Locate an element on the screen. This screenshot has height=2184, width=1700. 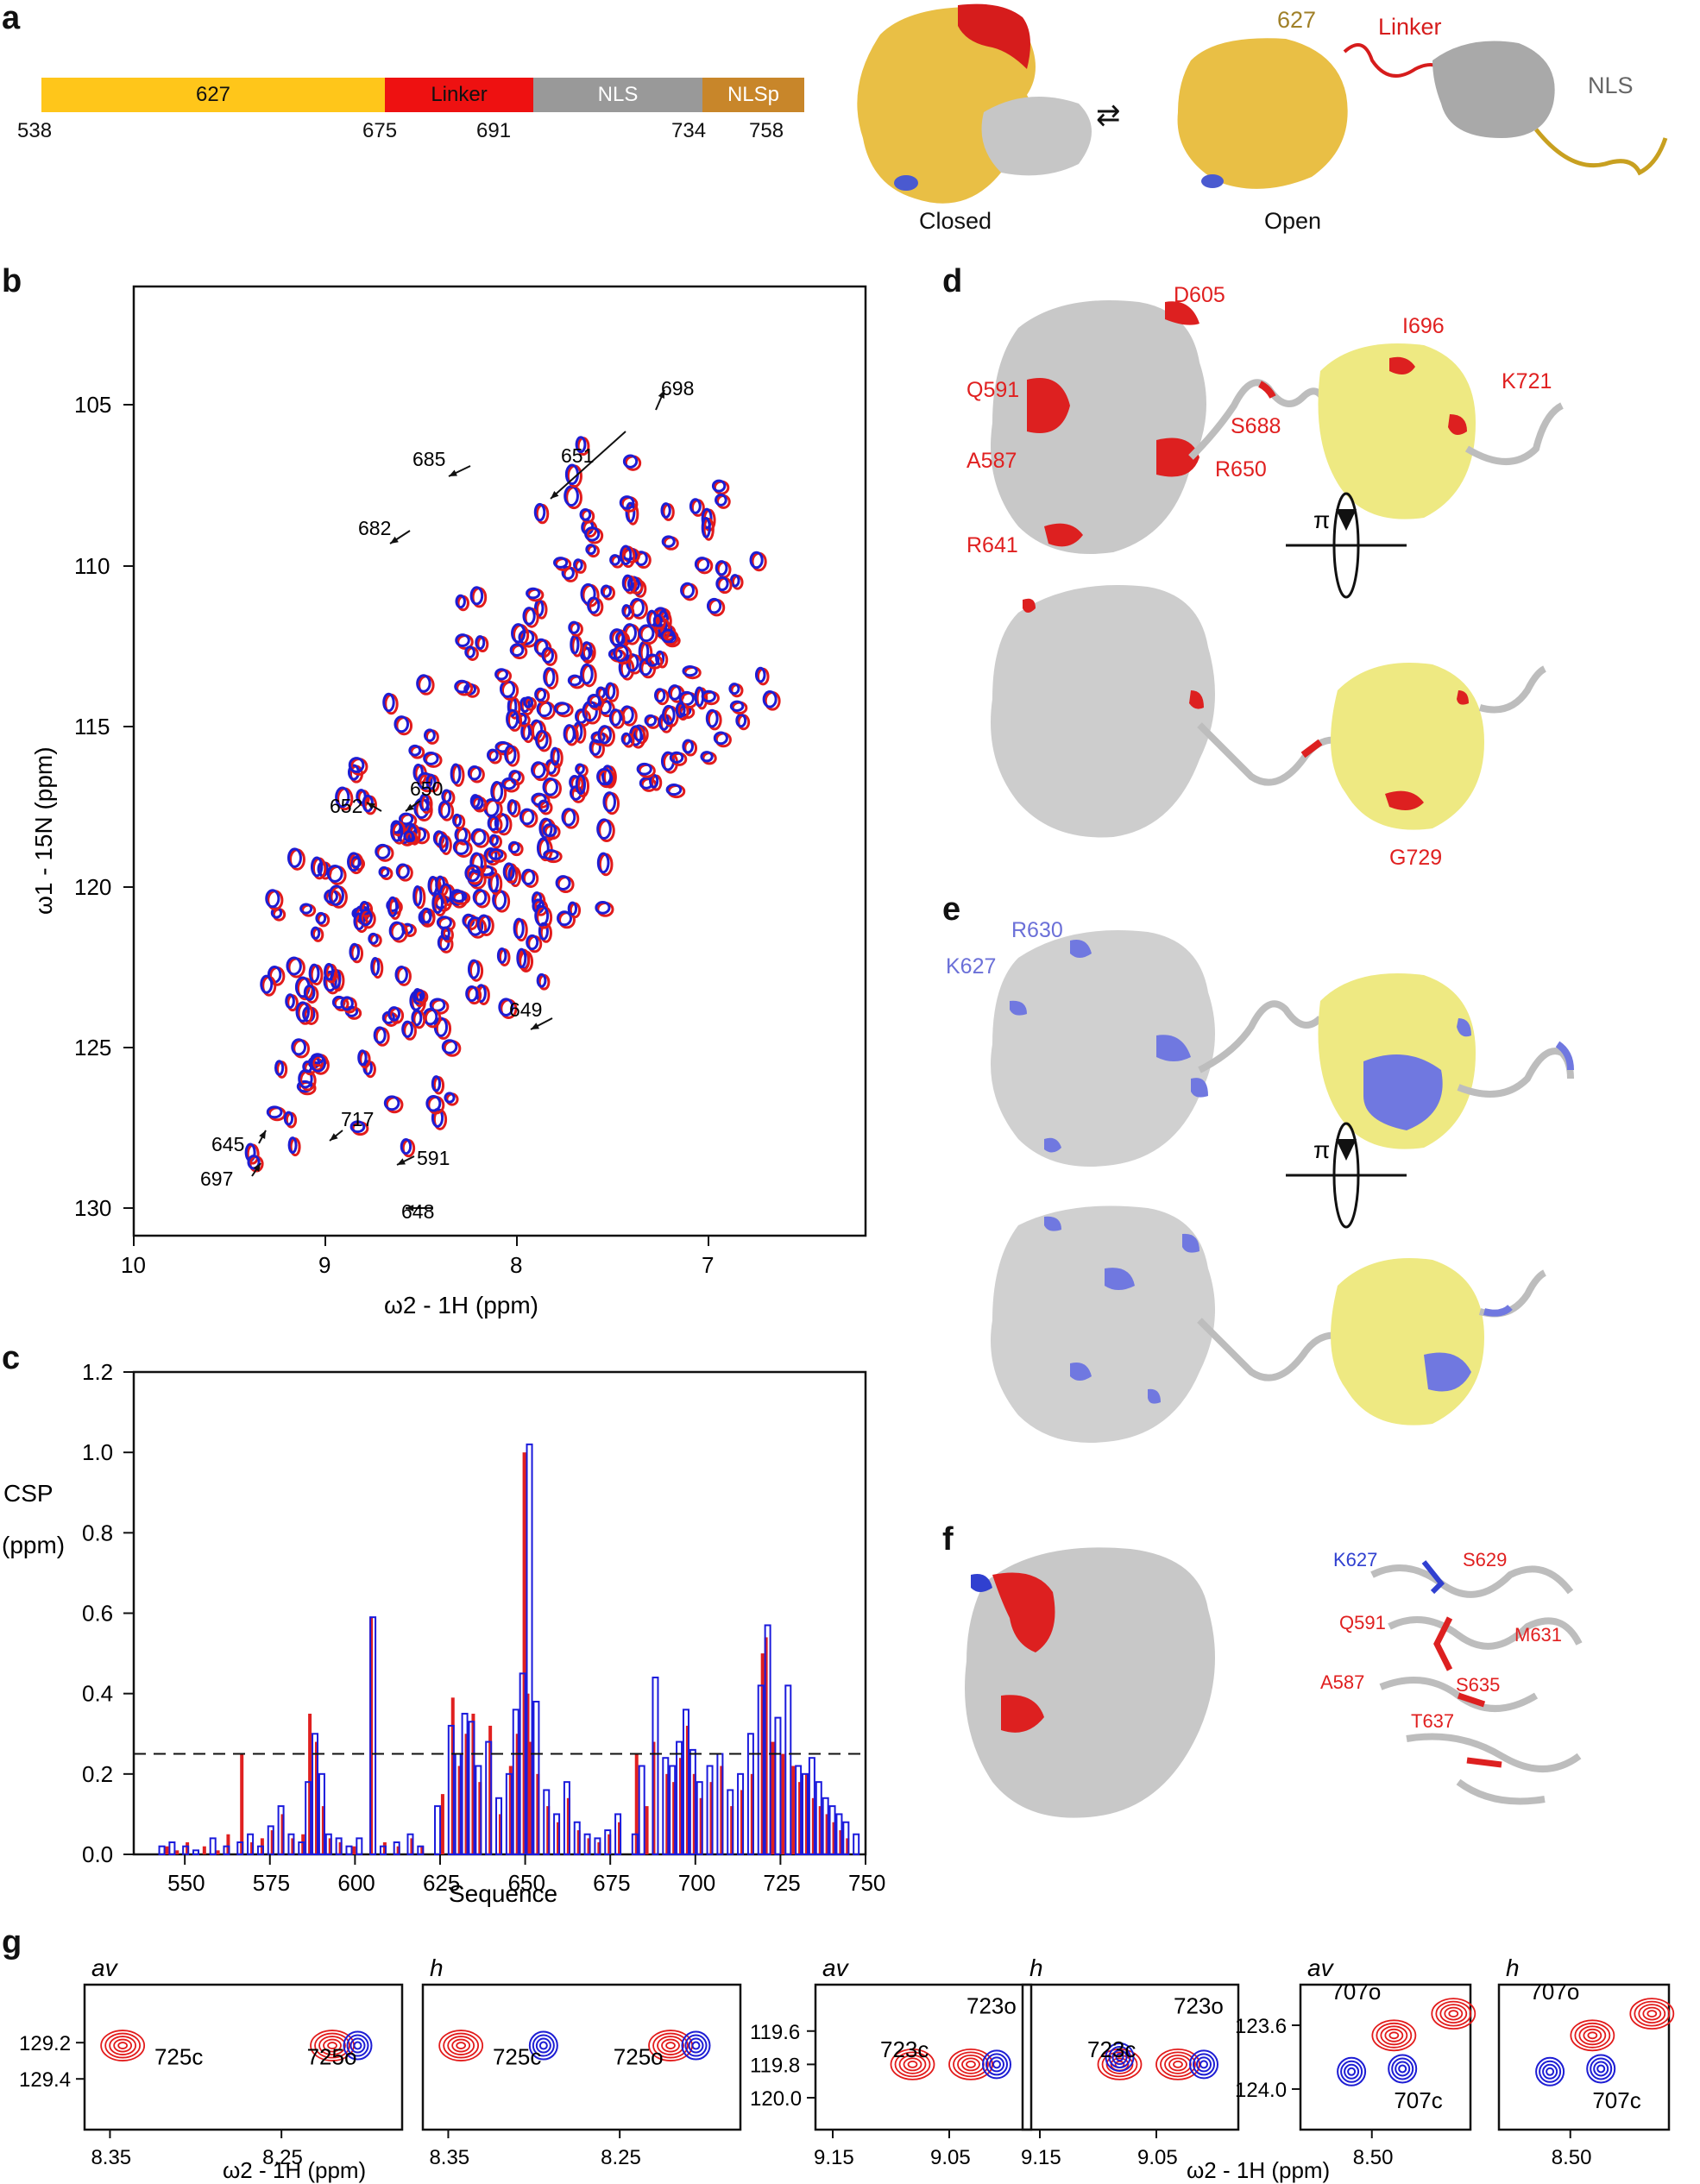
g-y-tick-label: 119.6 is located at coordinates (775, 2033).